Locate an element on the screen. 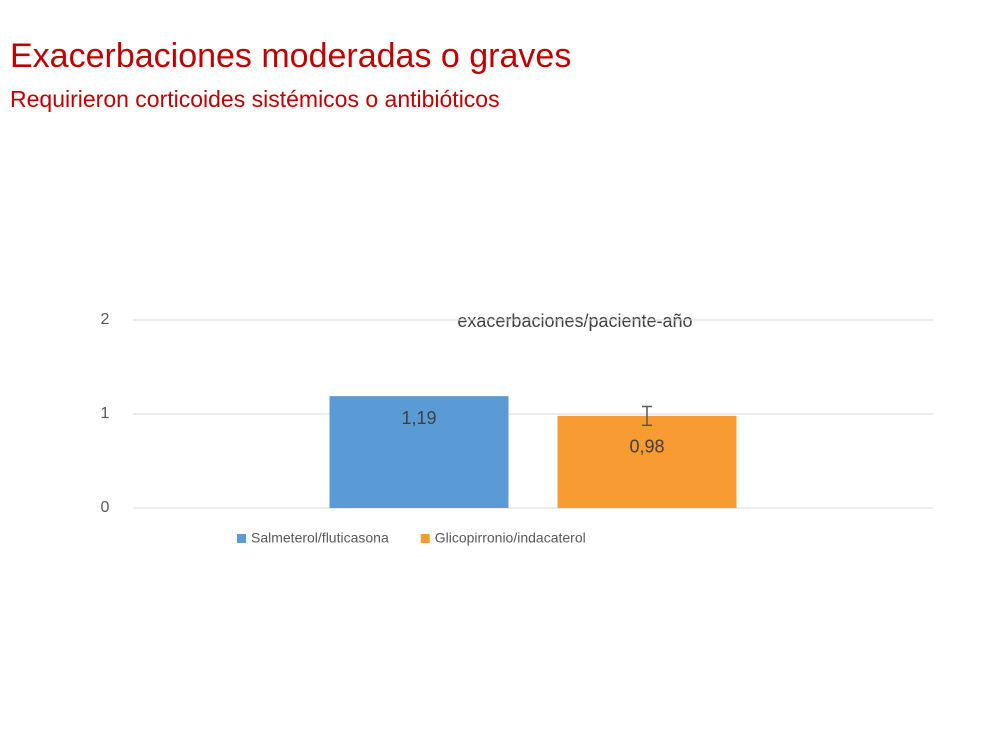 This screenshot has width=1004, height=753. legend-label: Salmeterol/fluticasona is located at coordinates (320, 538).